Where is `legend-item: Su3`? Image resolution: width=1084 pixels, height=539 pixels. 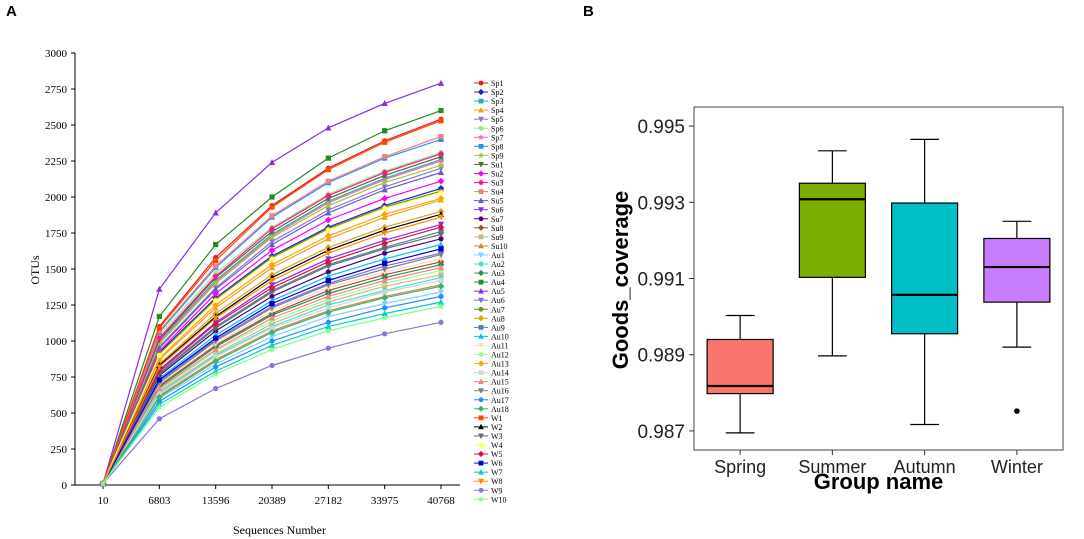 legend-item: Su3 is located at coordinates (488, 183).